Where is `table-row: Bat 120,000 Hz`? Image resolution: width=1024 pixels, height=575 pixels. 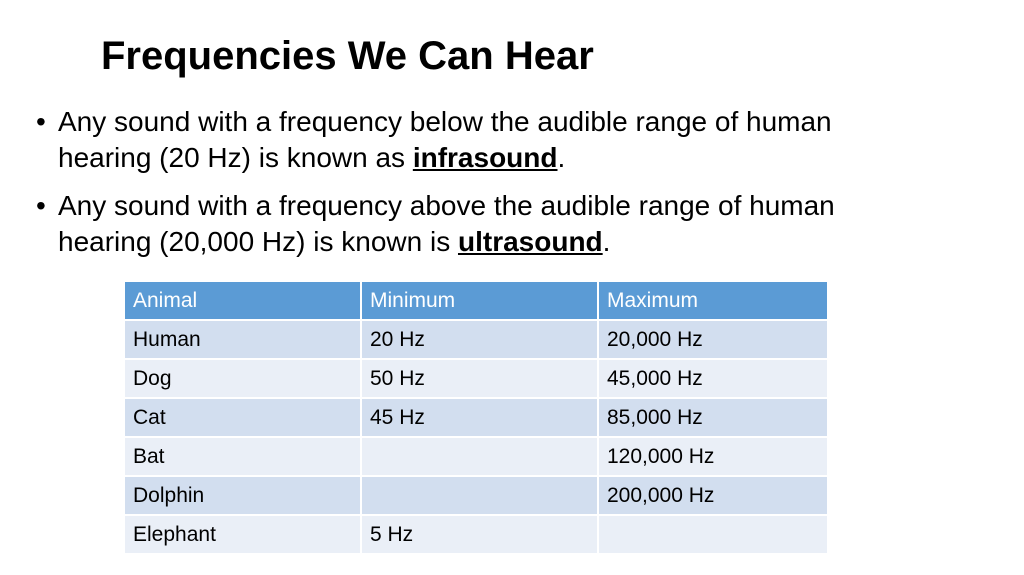
table-row: Bat 120,000 Hz is located at coordinates (476, 456).